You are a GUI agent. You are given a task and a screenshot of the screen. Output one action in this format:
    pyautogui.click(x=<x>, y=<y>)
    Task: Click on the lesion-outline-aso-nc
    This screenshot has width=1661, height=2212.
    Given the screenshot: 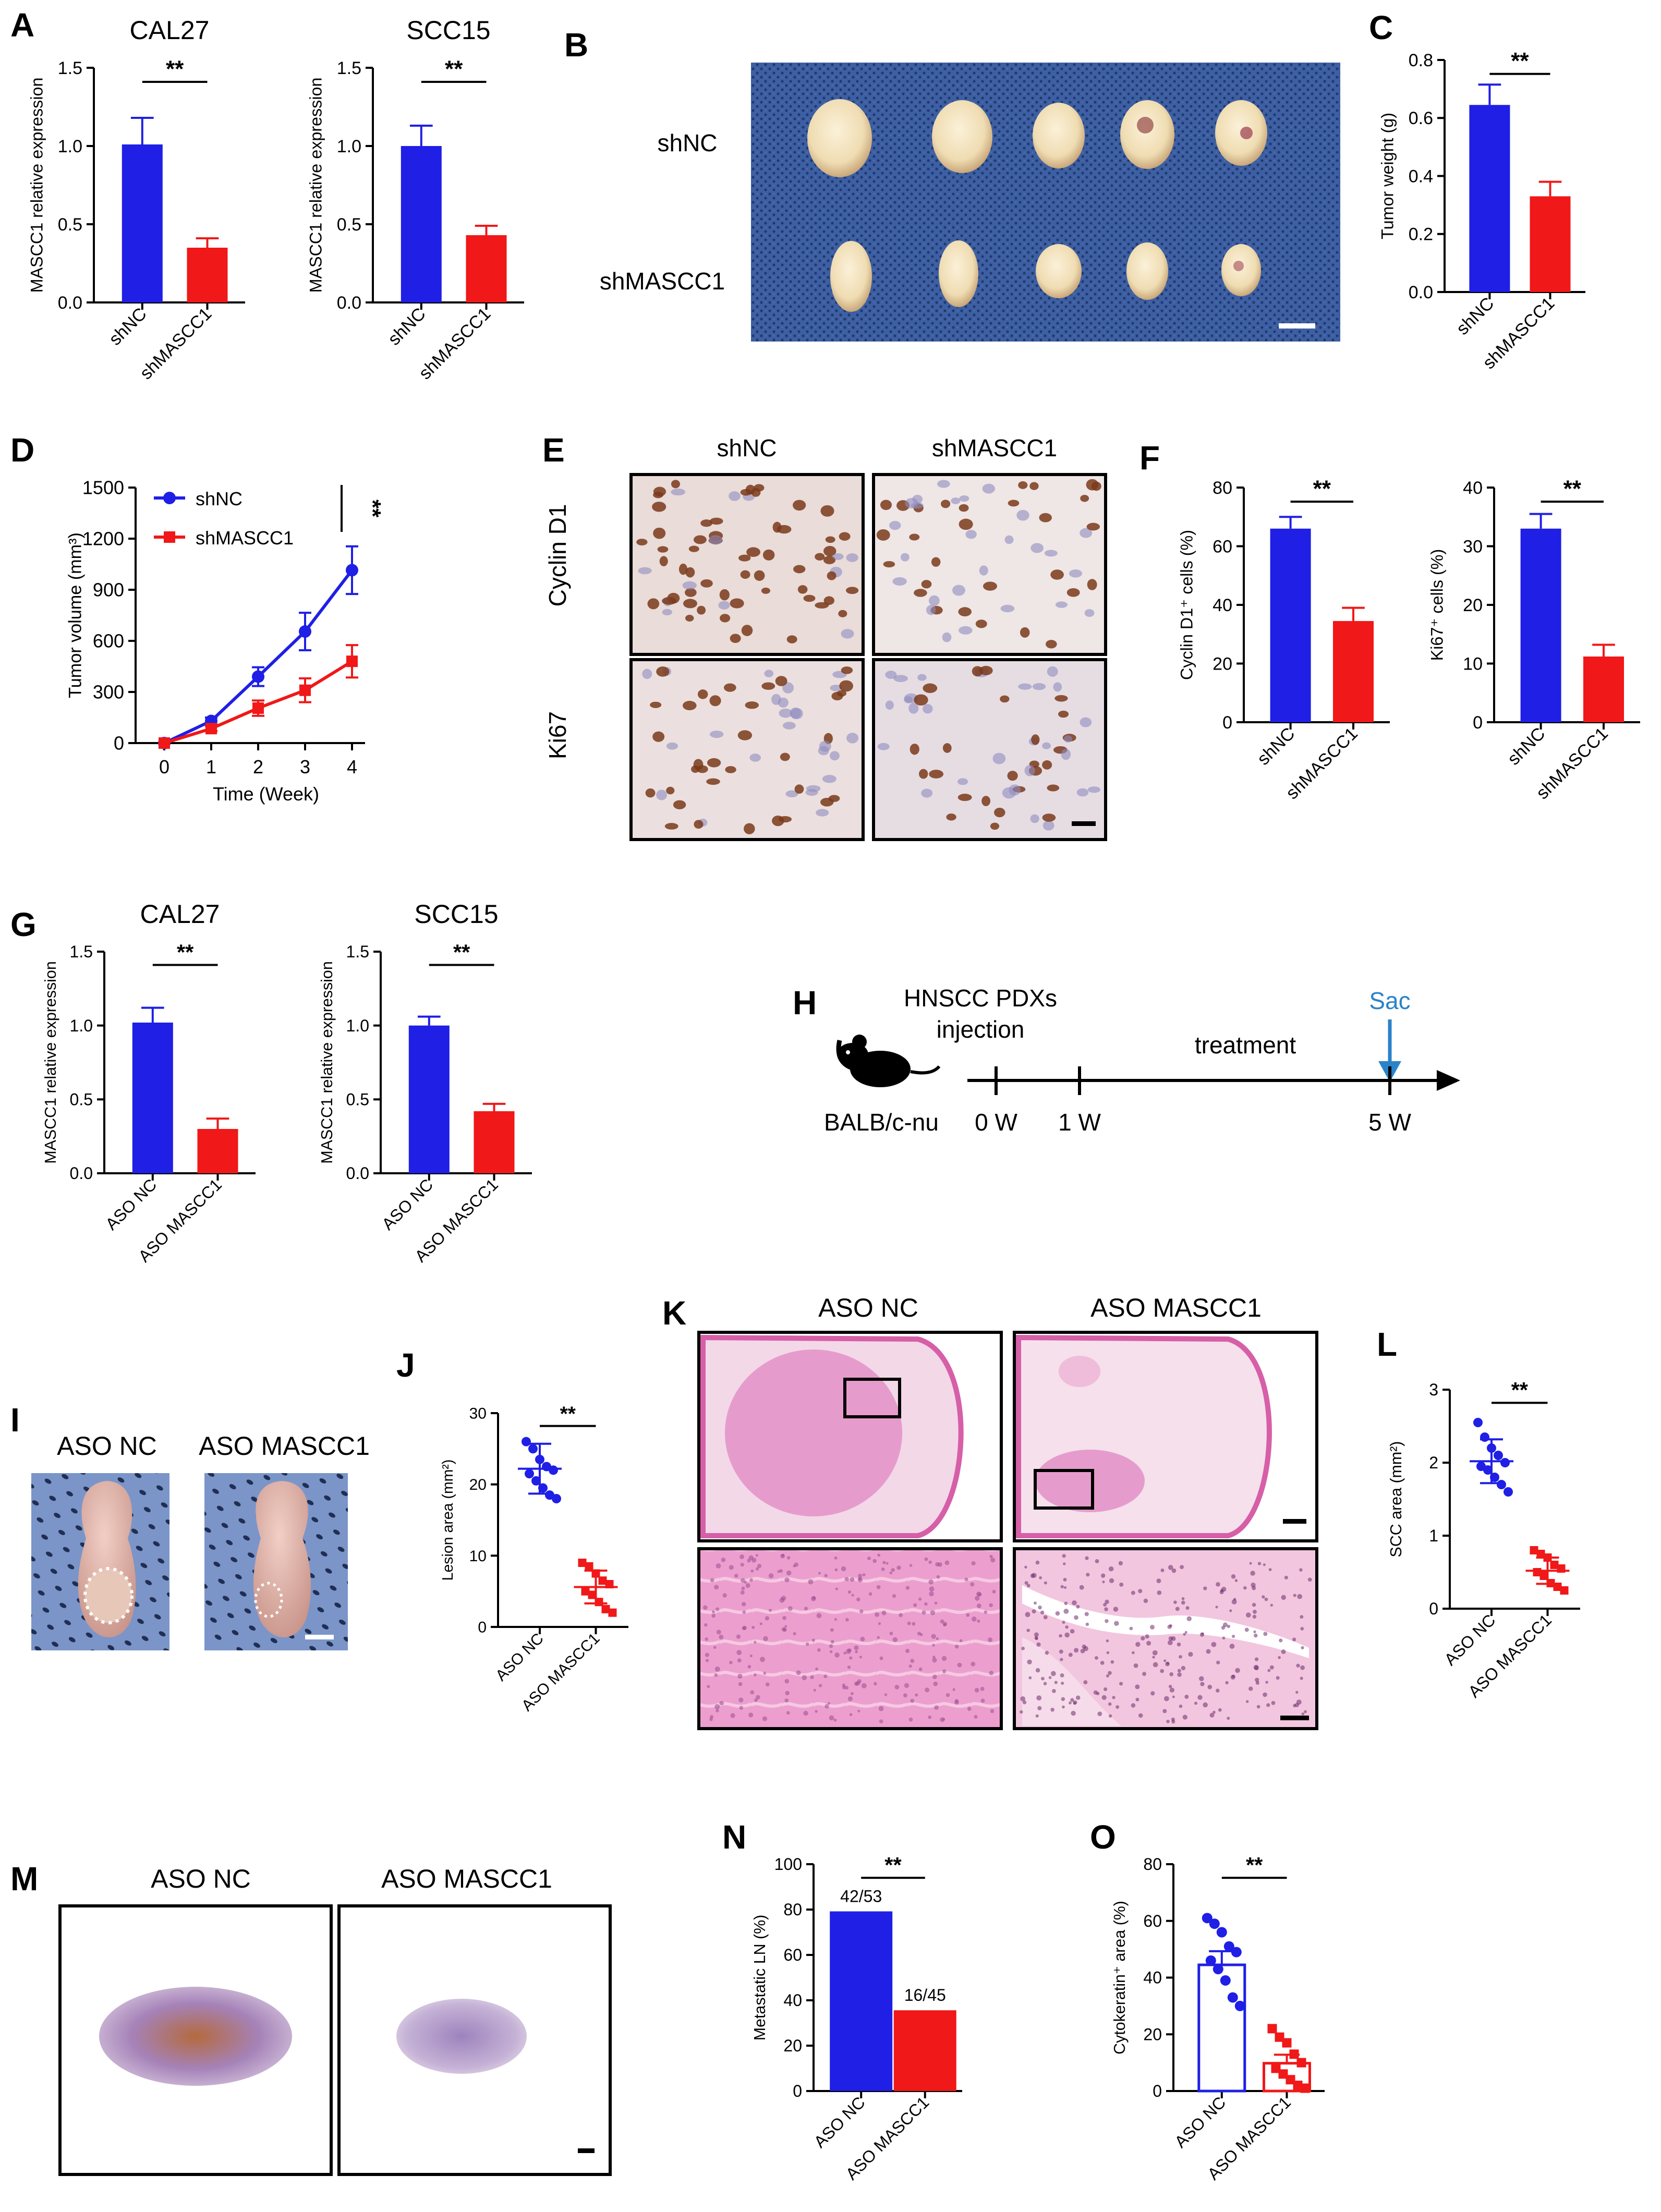 What is the action you would take?
    pyautogui.click(x=108, y=1595)
    